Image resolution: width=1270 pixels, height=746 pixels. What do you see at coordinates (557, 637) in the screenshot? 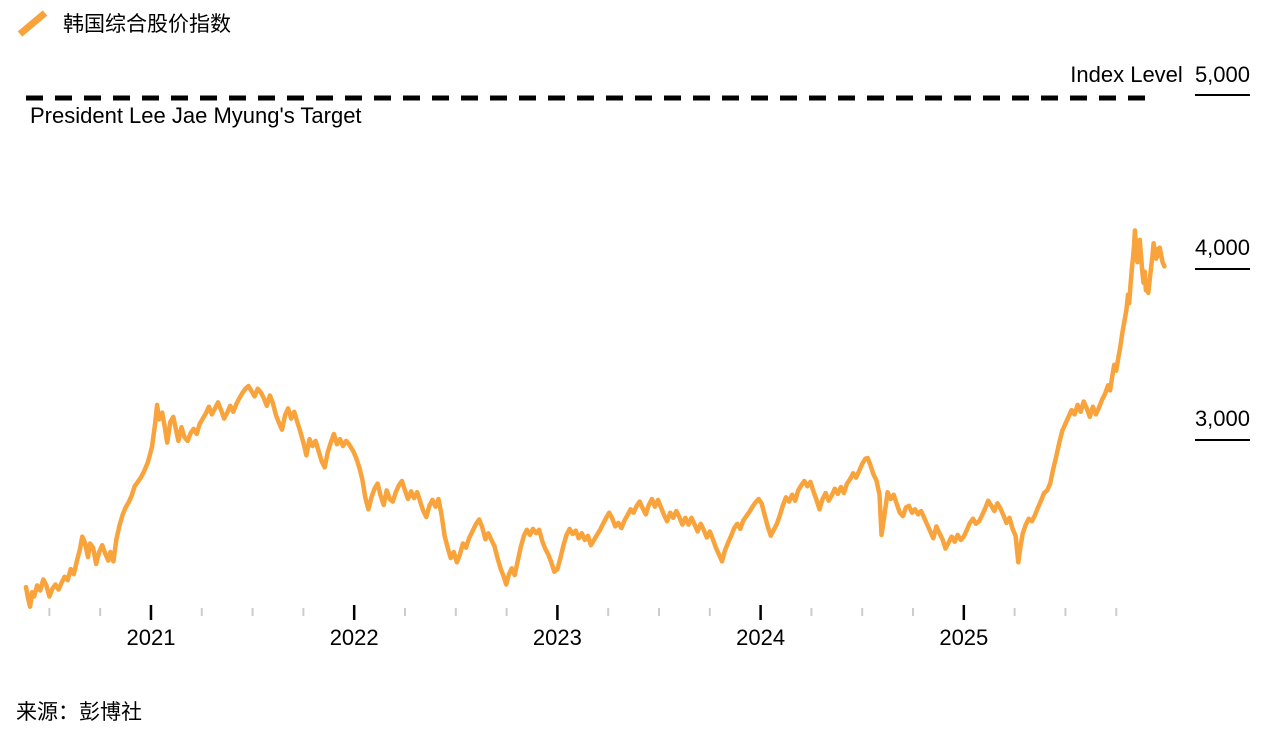
I see `x-axis-year-label: 2023` at bounding box center [557, 637].